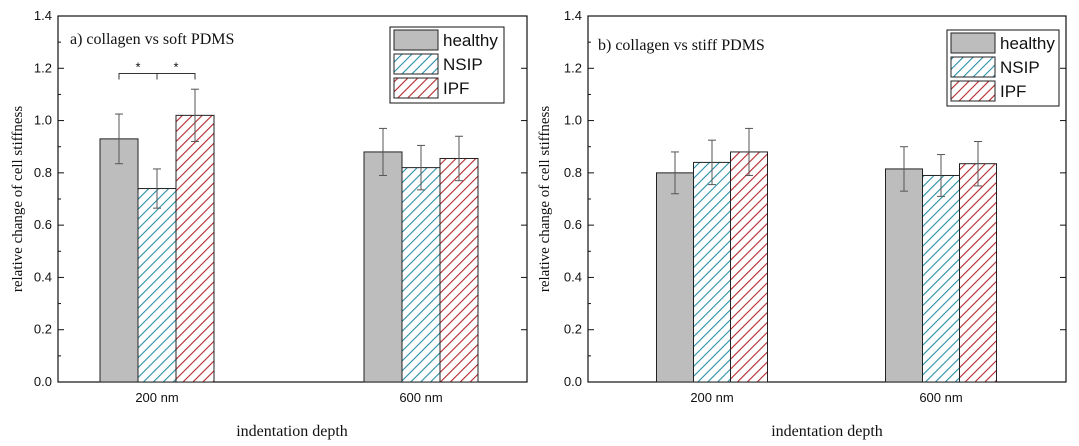 The height and width of the screenshot is (446, 1079). Describe the element at coordinates (152, 39) in the screenshot. I see `chart-title: a) collagen vs soft PDMS` at that location.